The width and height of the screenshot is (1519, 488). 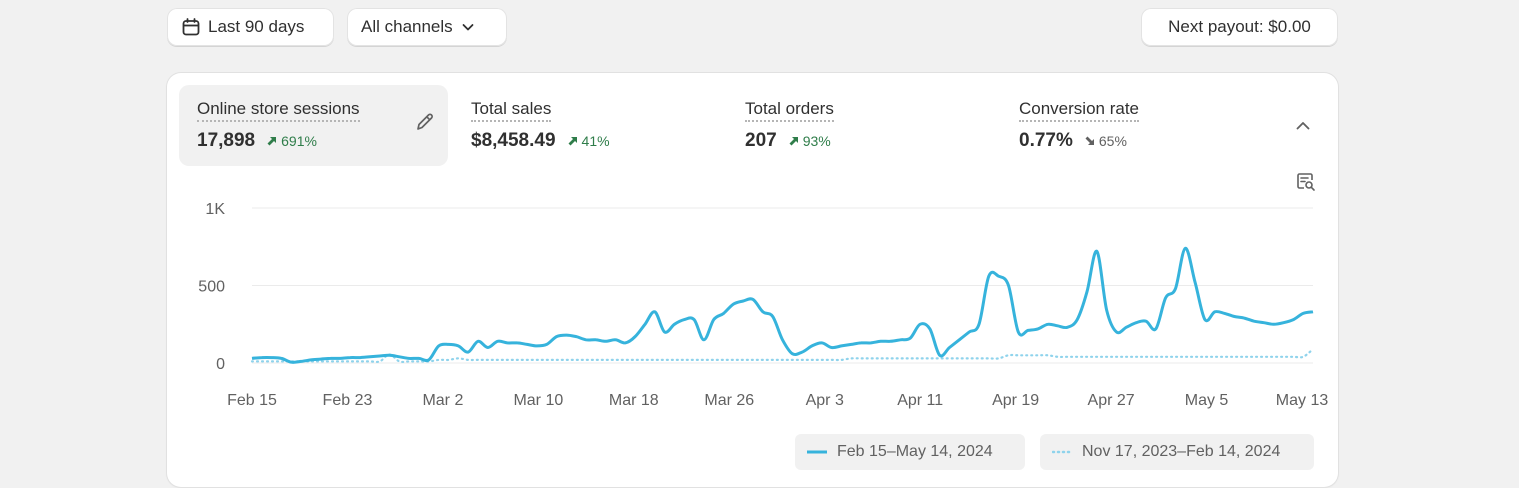 What do you see at coordinates (407, 26) in the screenshot?
I see `channels-label: All channels` at bounding box center [407, 26].